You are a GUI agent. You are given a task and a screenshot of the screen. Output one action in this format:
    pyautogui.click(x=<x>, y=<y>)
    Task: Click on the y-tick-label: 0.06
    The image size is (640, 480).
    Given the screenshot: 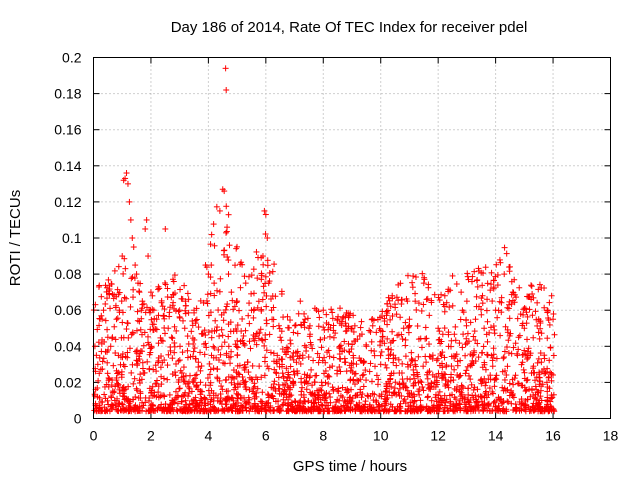 What is the action you would take?
    pyautogui.click(x=67, y=310)
    